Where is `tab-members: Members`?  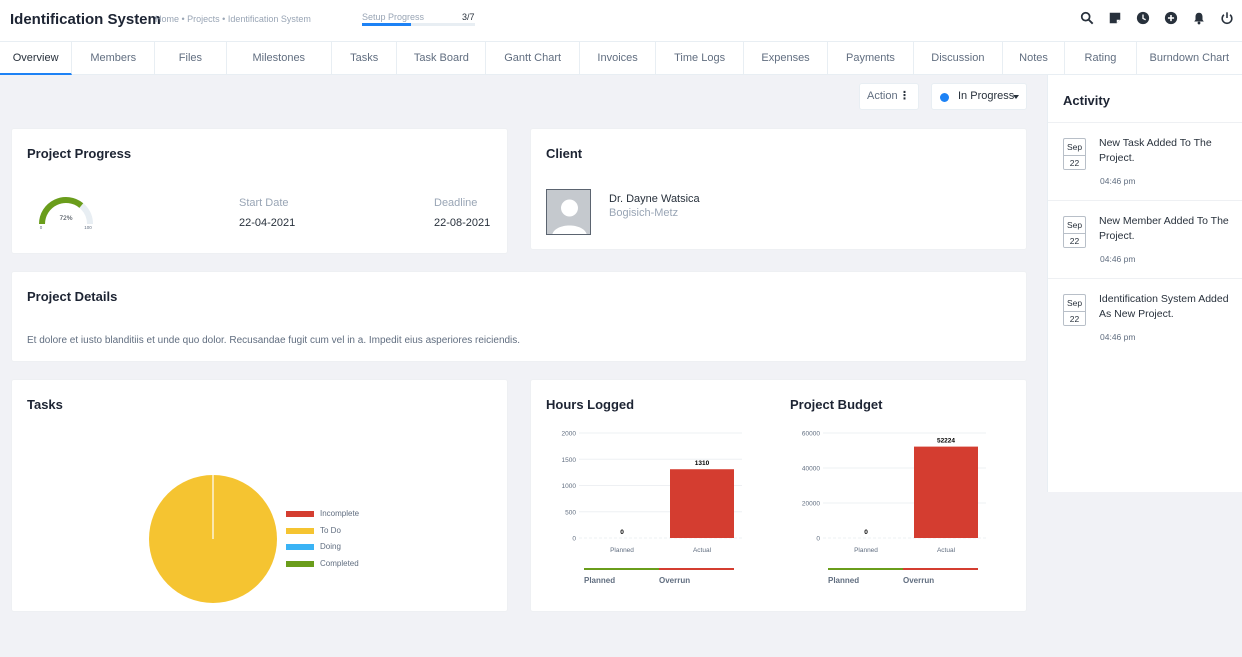 tab-members: Members is located at coordinates (114, 58).